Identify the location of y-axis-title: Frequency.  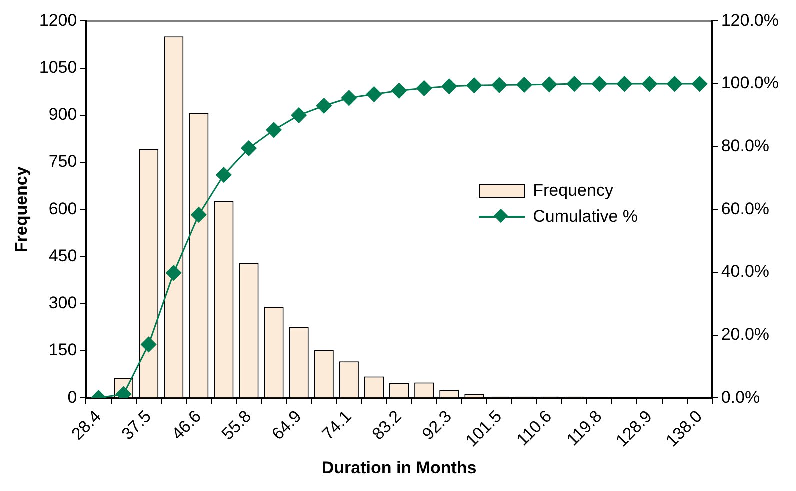
(21, 209).